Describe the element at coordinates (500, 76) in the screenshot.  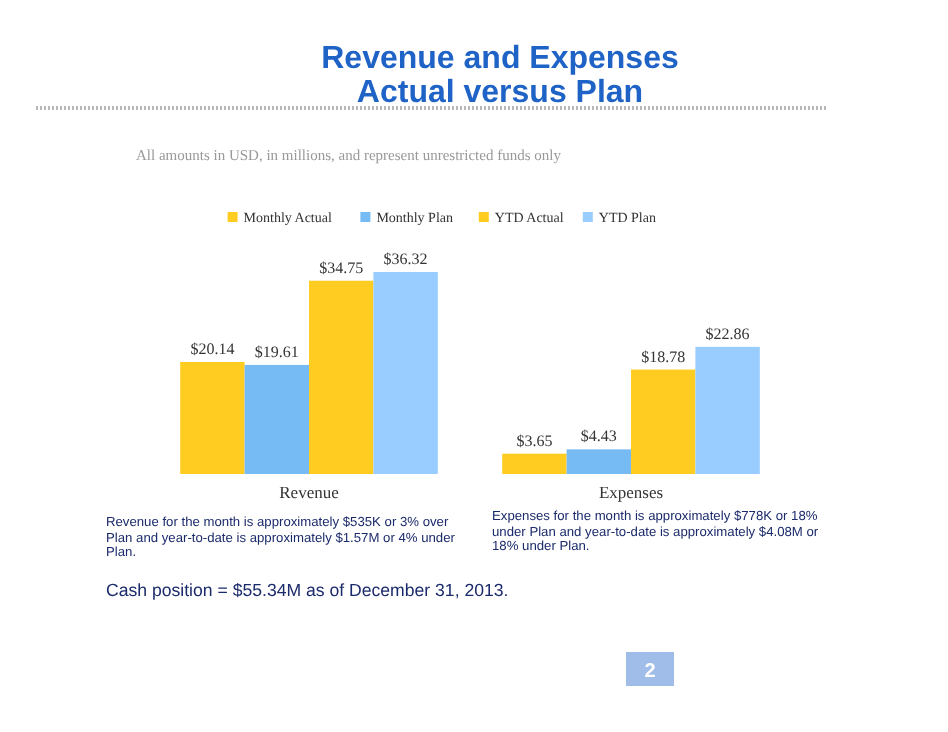
I see `chart-title: Revenue and Expenses Actual versus Plan` at that location.